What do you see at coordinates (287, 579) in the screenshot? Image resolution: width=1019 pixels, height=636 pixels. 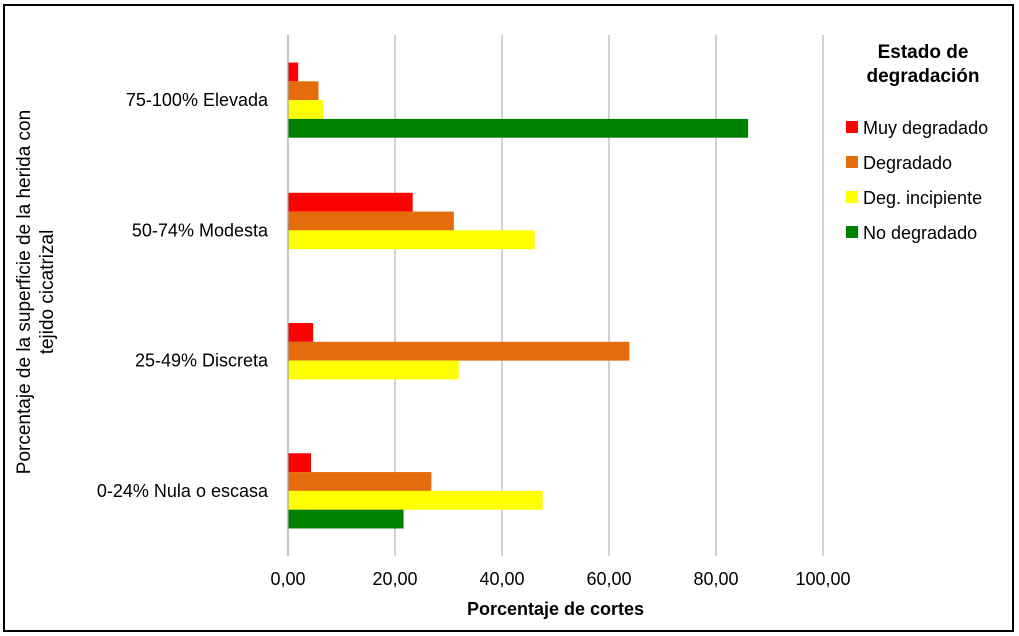 I see `x-tick-label: 0,00` at bounding box center [287, 579].